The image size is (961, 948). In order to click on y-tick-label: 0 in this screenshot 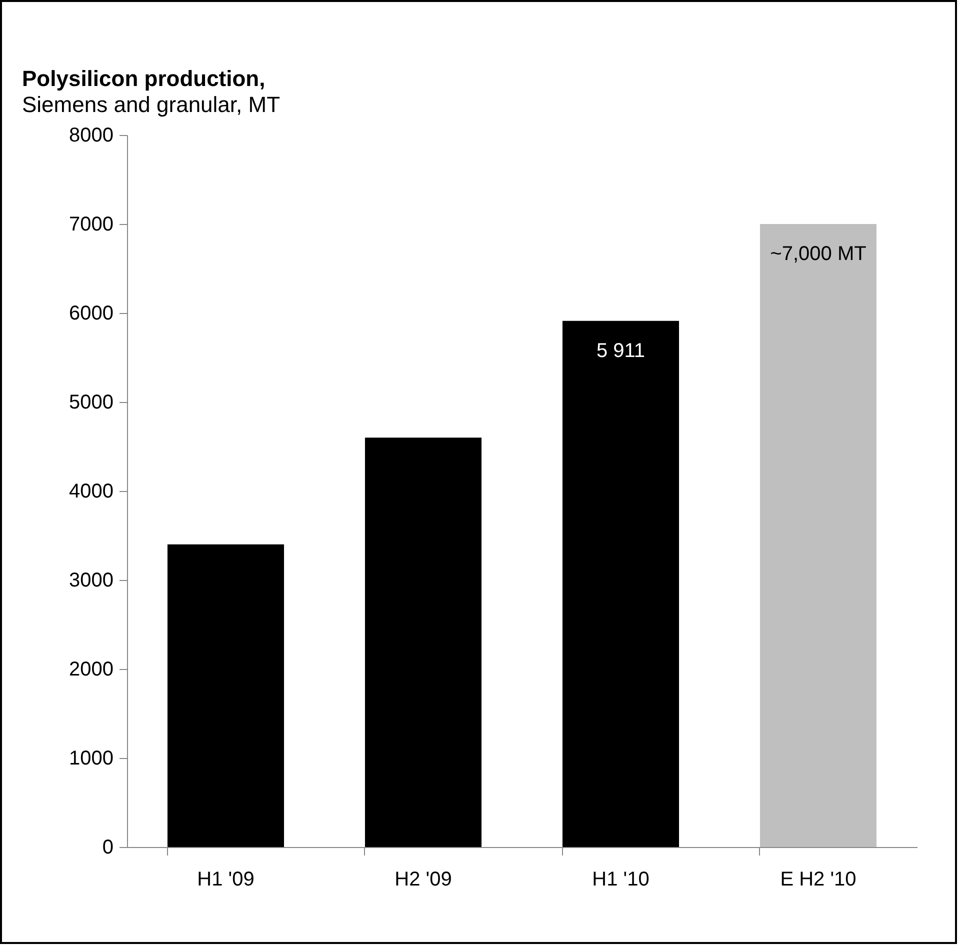, I will do `click(108, 847)`.